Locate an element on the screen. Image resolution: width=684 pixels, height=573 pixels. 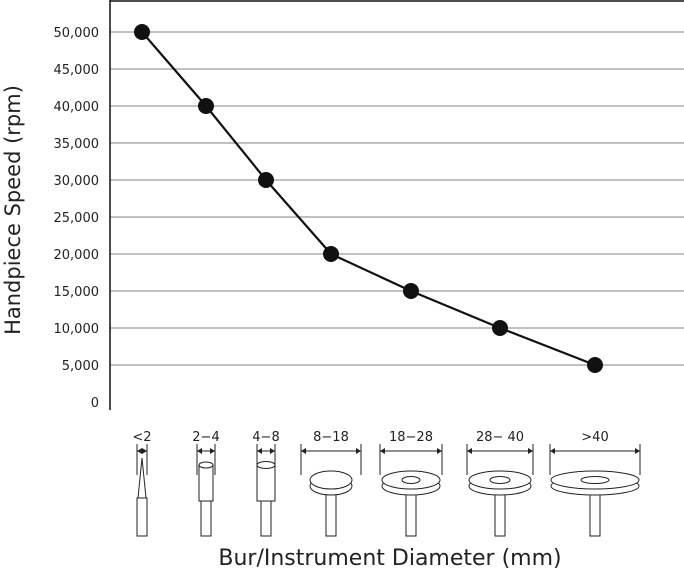
large-disc-icon is located at coordinates (595, 503).